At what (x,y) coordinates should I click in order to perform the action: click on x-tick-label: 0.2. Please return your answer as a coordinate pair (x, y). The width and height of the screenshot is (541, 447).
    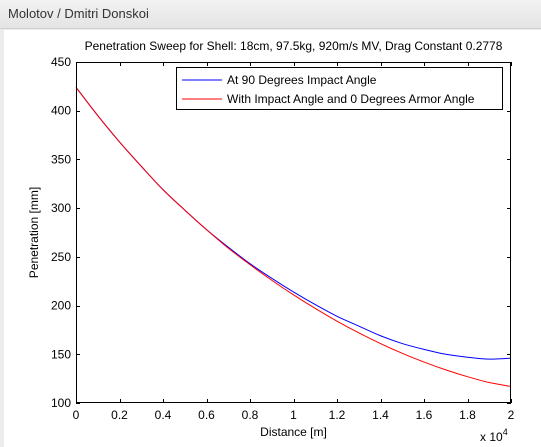
    Looking at the image, I should click on (119, 415).